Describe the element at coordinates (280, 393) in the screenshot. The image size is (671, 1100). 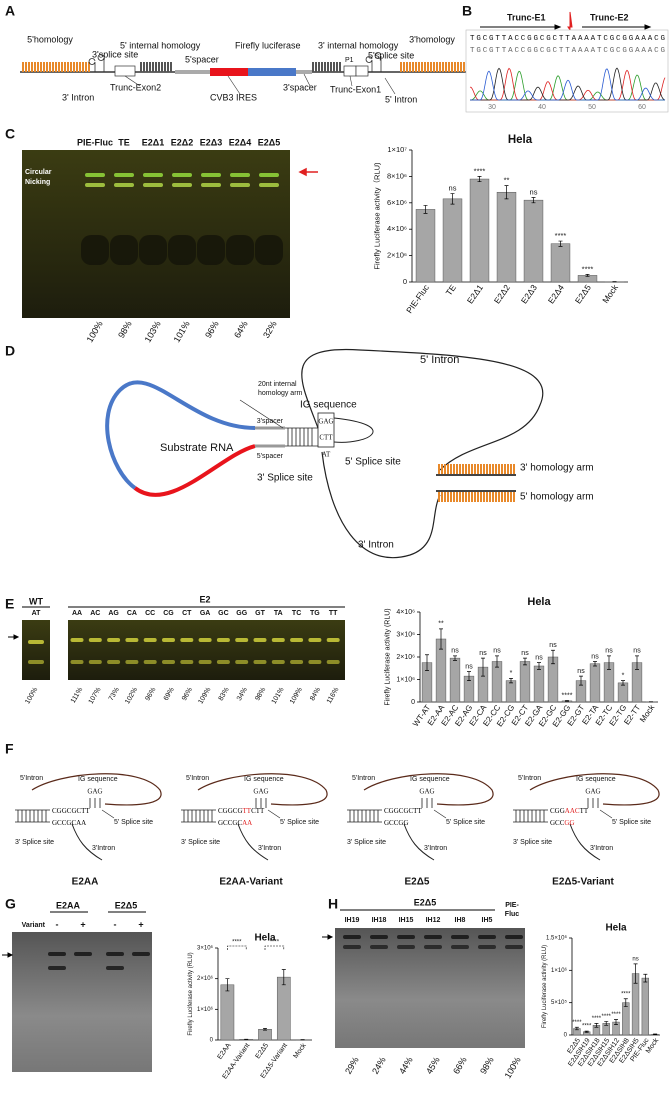
I see `label: homology arm` at that location.